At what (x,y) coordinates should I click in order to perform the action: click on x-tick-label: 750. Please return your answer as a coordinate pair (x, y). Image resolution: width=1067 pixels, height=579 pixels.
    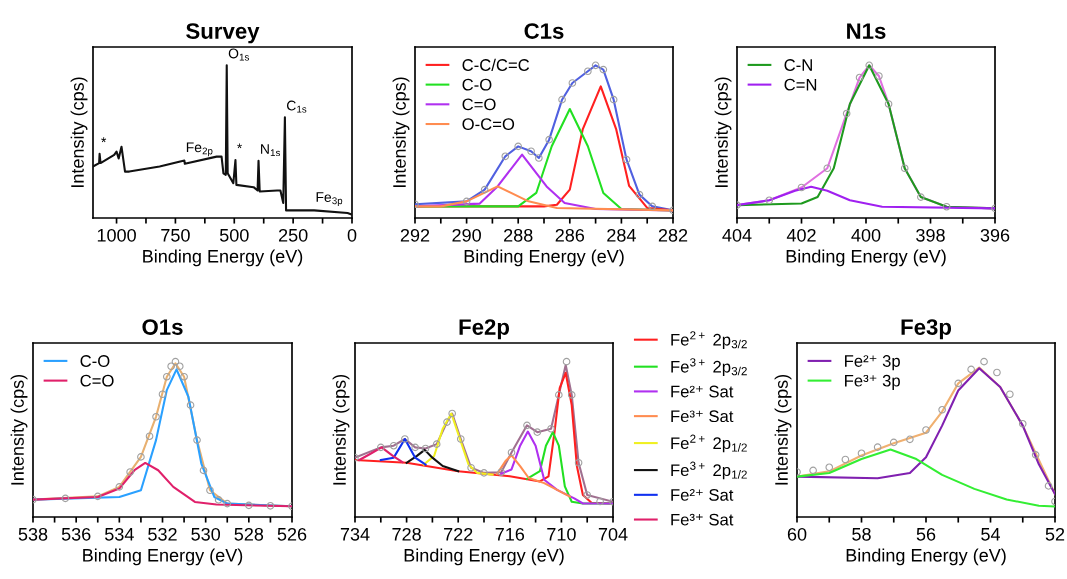
    Looking at the image, I should click on (175, 235).